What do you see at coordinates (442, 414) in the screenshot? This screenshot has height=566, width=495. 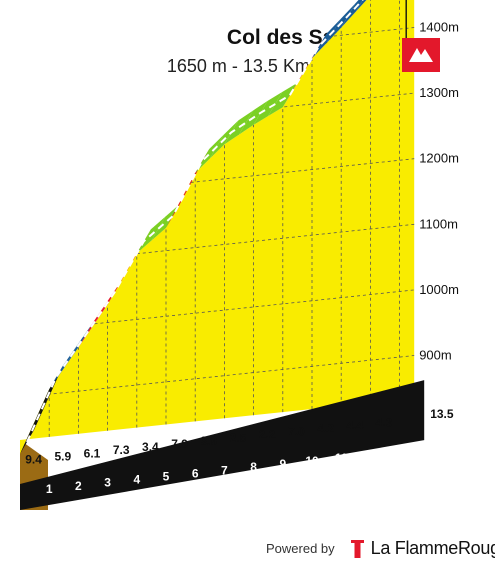 I see `distance-end-label: 13.5` at bounding box center [442, 414].